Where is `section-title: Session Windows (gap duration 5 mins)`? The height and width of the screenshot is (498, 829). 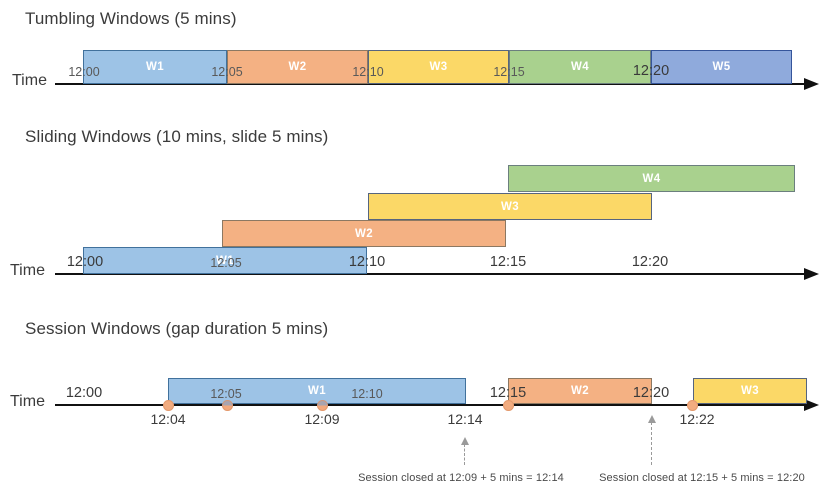 section-title: Session Windows (gap duration 5 mins) is located at coordinates (177, 328).